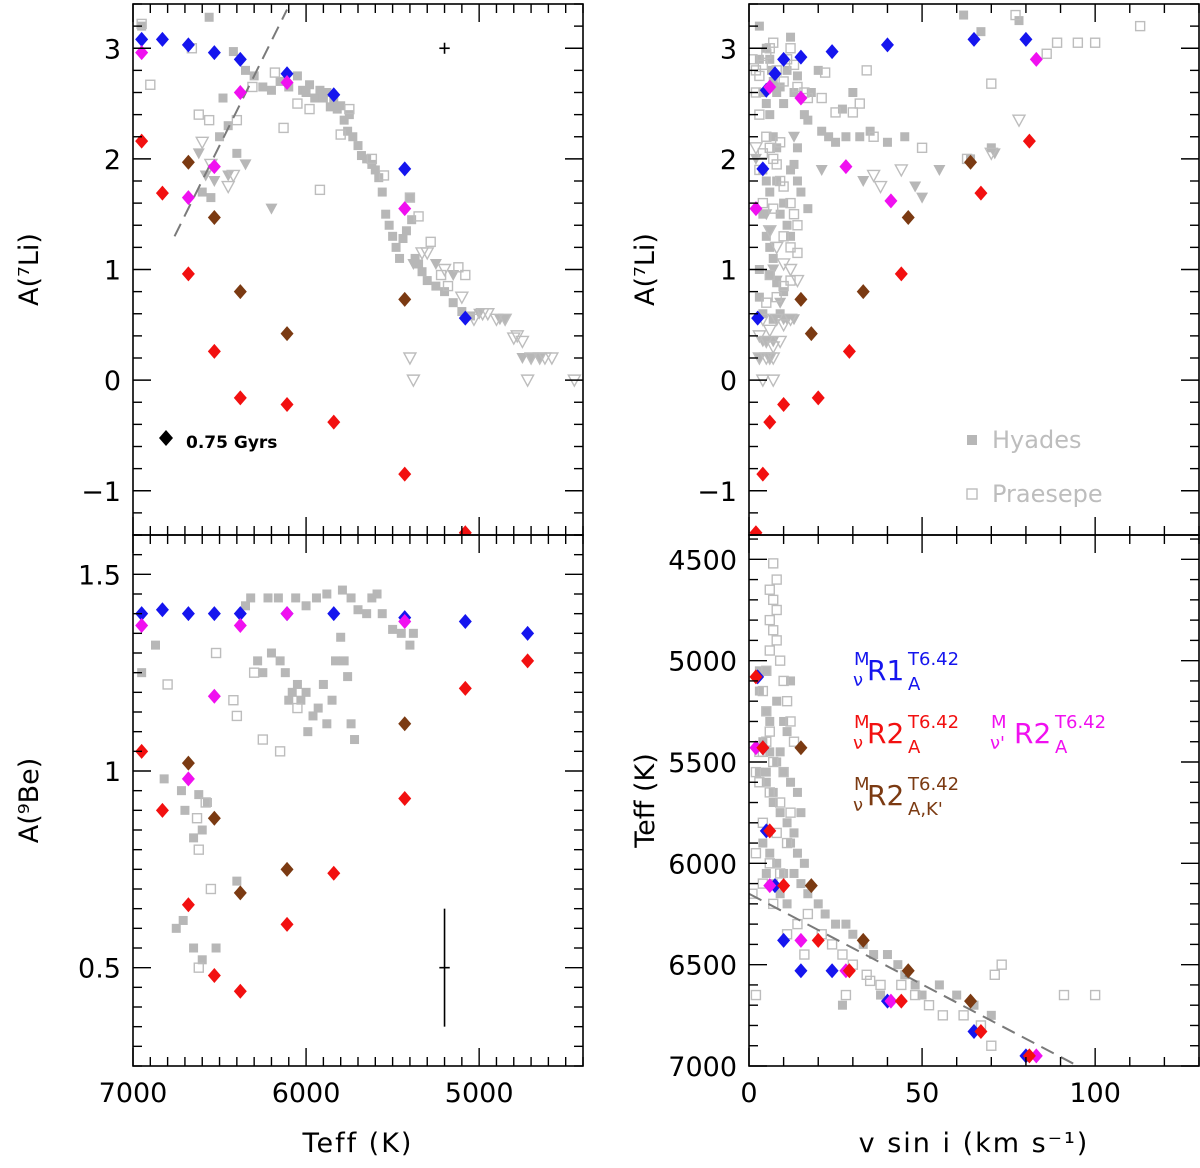 The image size is (1200, 1168). I want to click on praesepe-legend-label: Praesepe, so click(1047, 494).